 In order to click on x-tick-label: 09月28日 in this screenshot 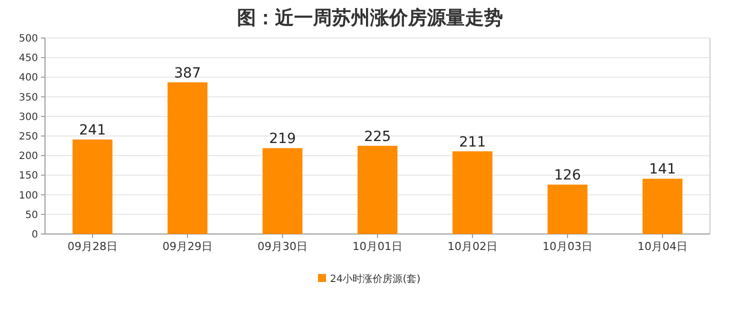, I will do `click(93, 246)`.